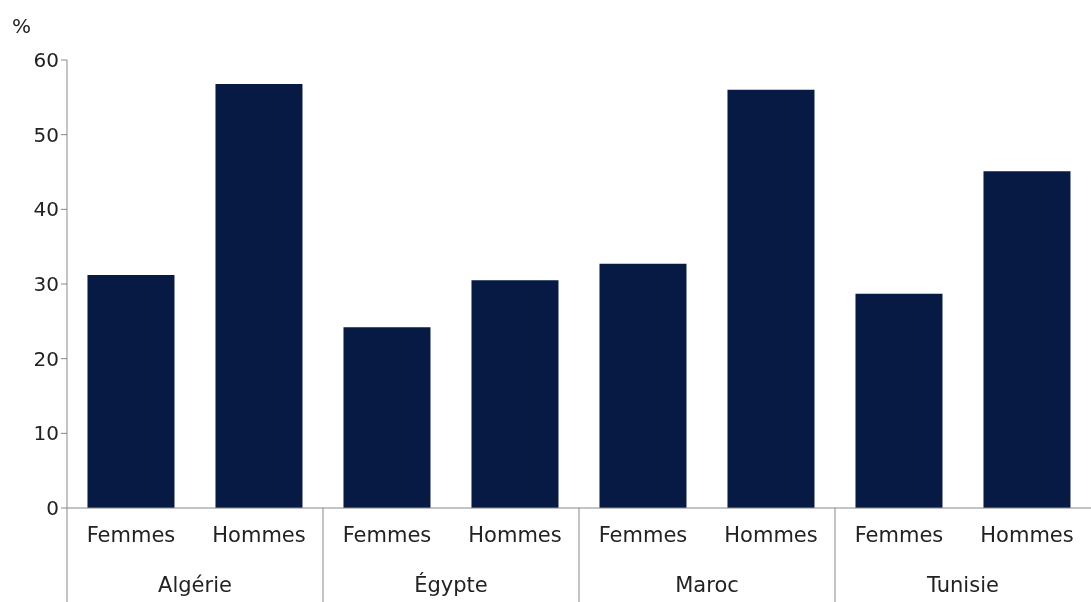 This screenshot has width=1091, height=602. What do you see at coordinates (46, 134) in the screenshot?
I see `y-tick-label: 50` at bounding box center [46, 134].